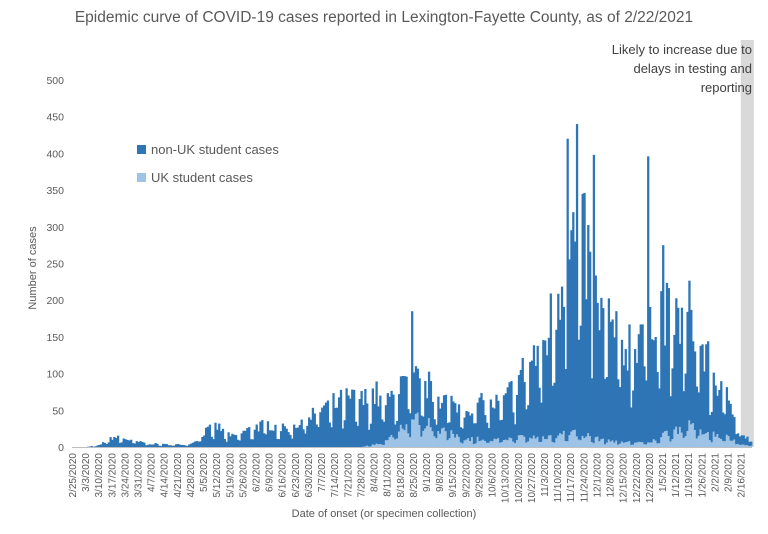 The image size is (768, 534). What do you see at coordinates (715, 472) in the screenshot?
I see `x-tick-label: 2/2/2021` at bounding box center [715, 472].